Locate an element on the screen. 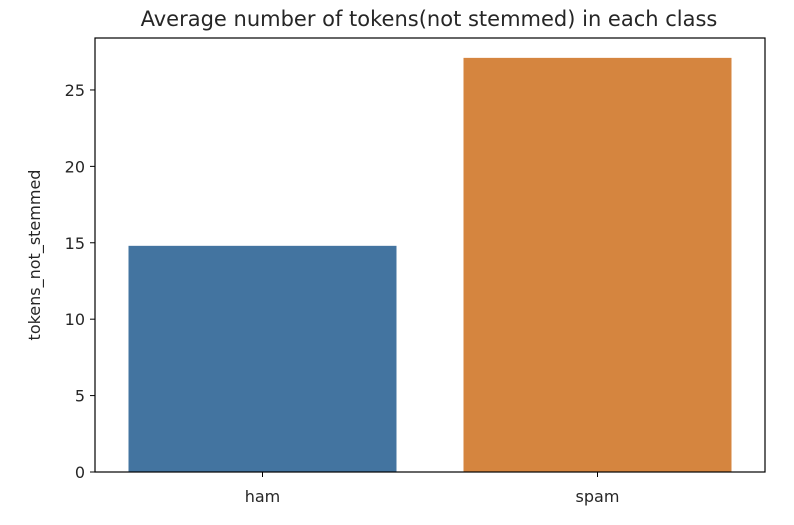 The image size is (794, 525). bar-ham is located at coordinates (262, 358).